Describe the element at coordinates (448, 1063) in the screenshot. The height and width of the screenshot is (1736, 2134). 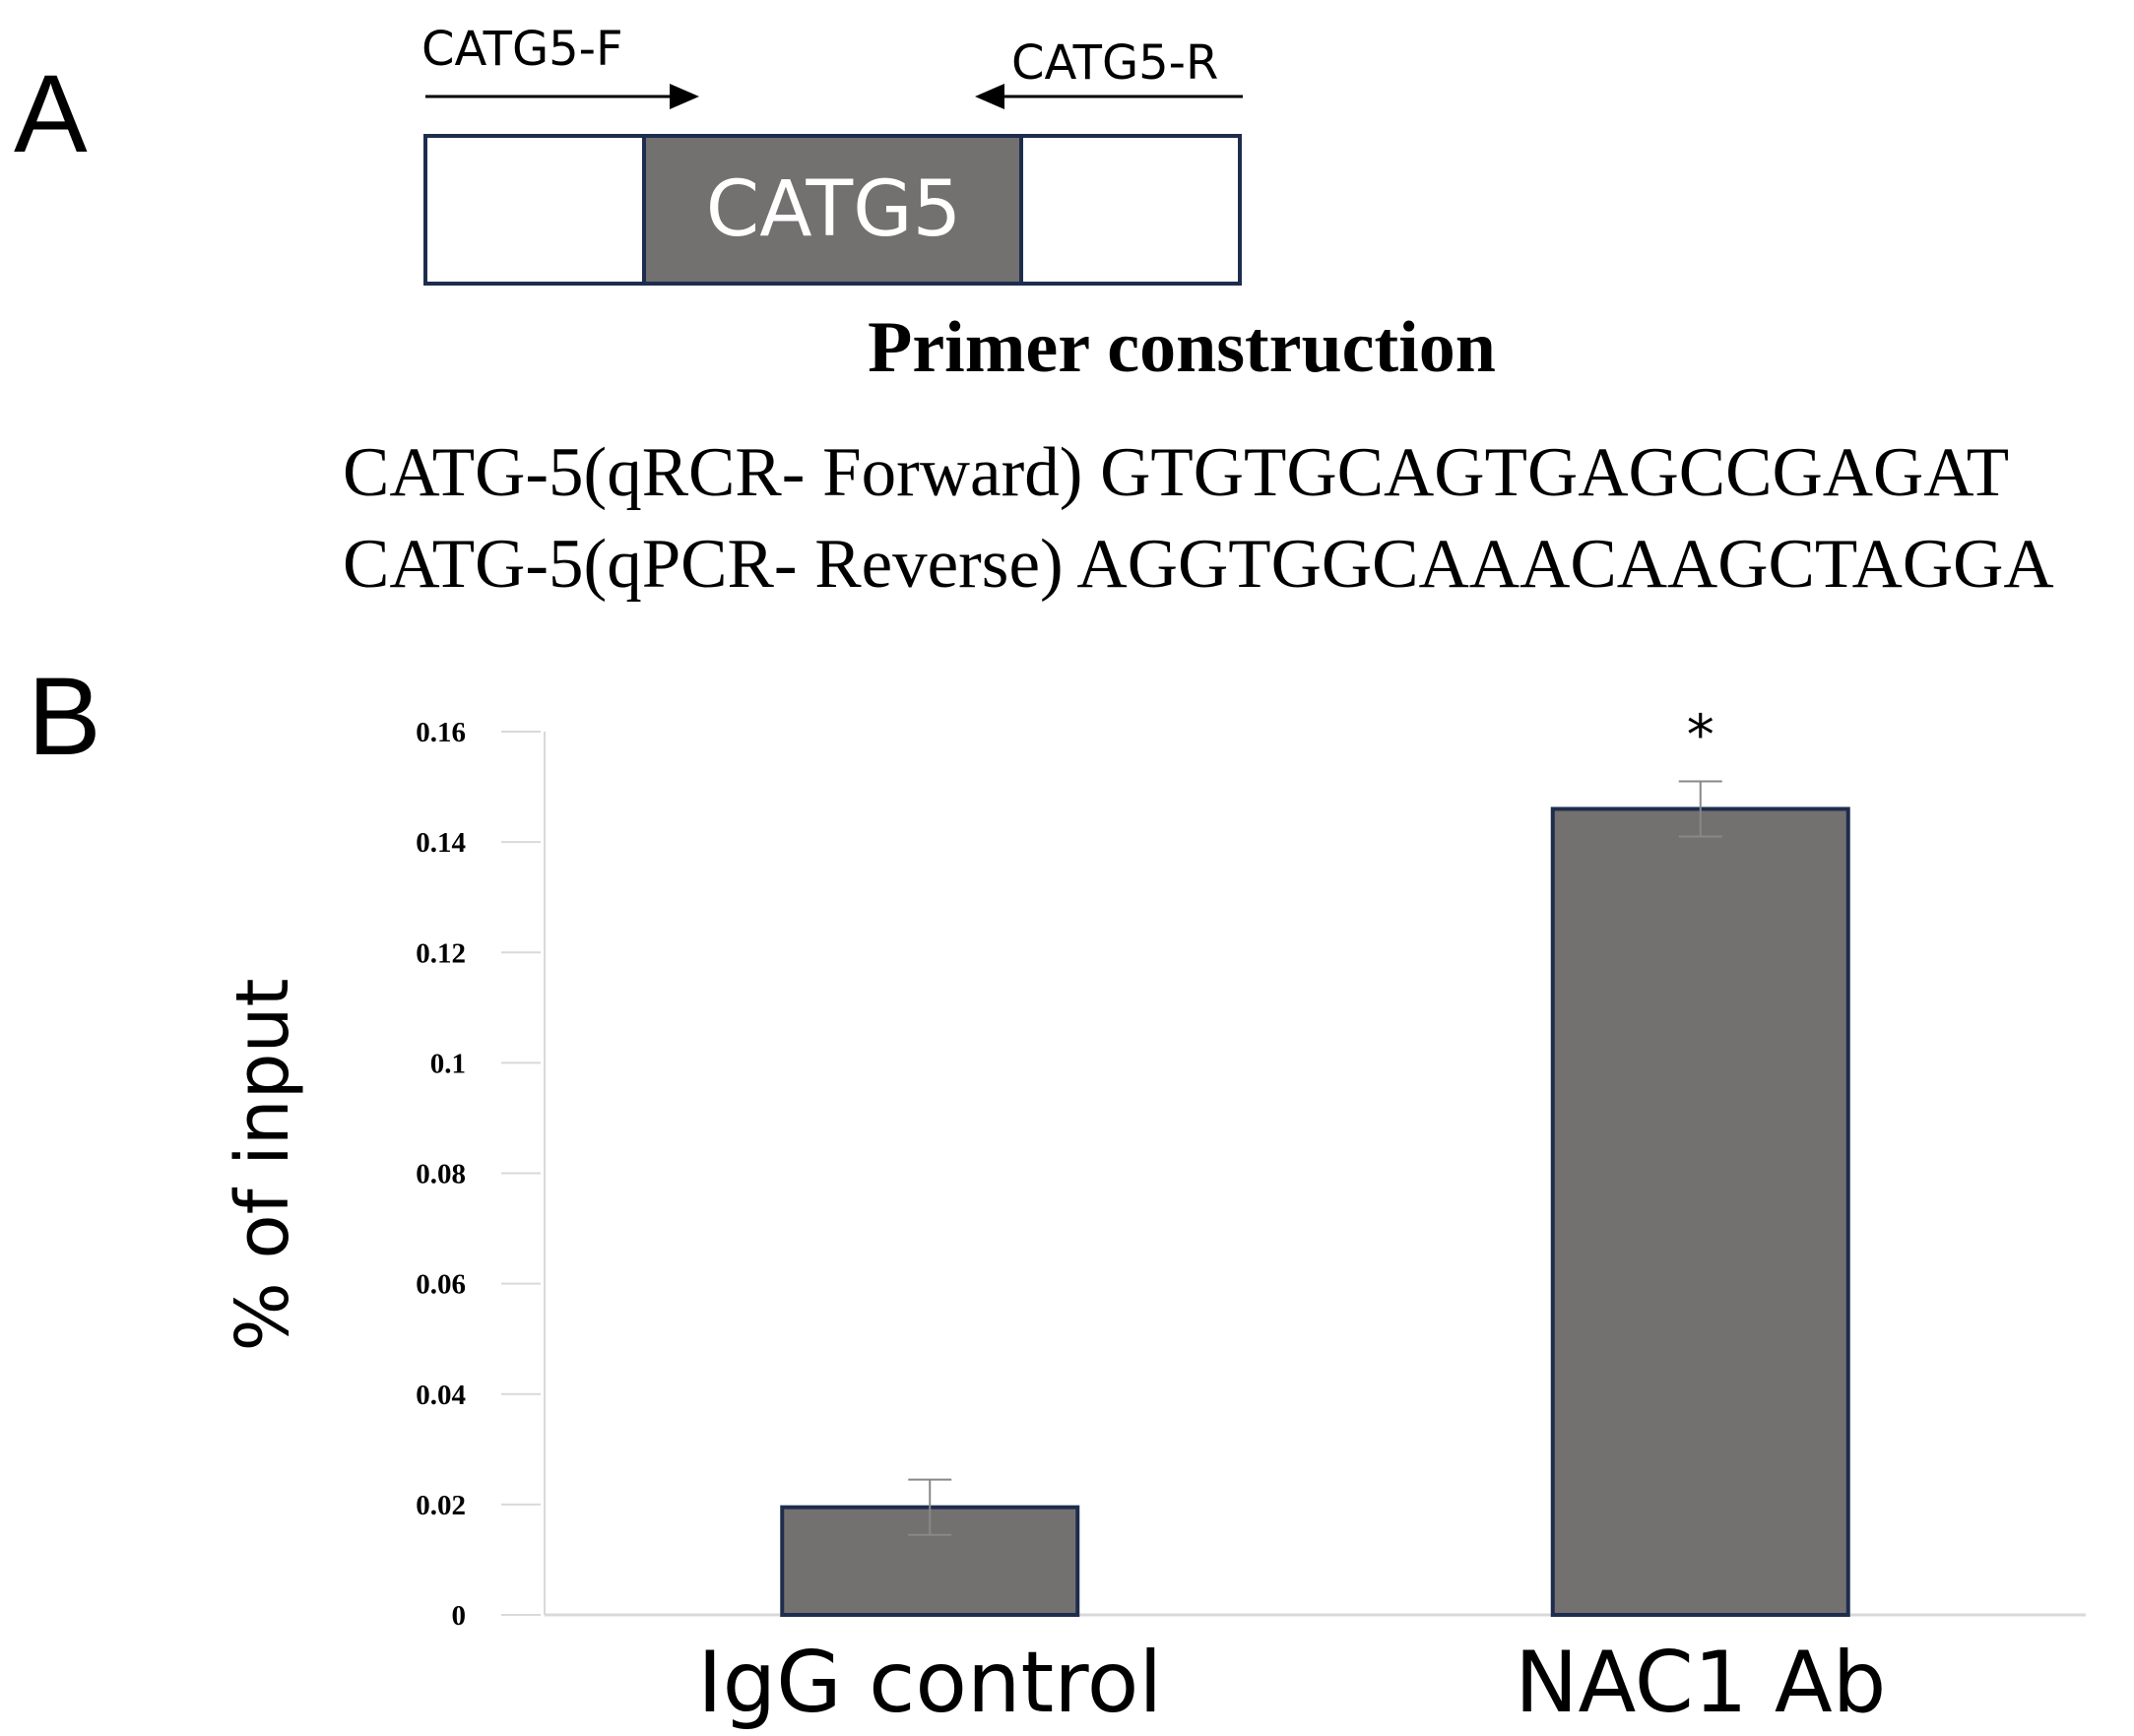
I see `y-tick-label: 0.1` at that location.